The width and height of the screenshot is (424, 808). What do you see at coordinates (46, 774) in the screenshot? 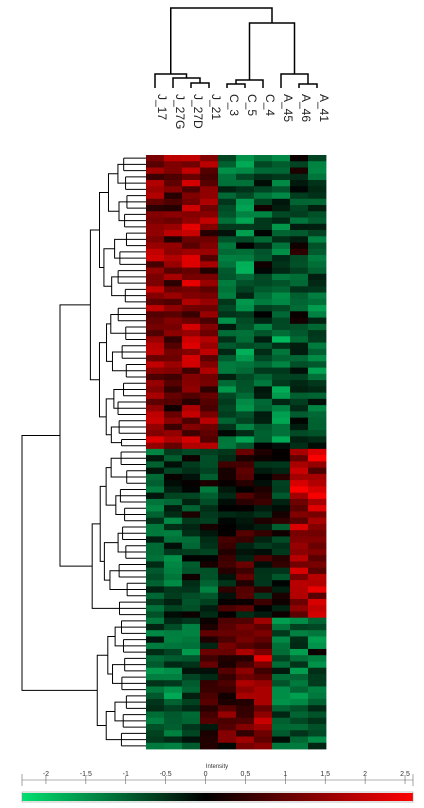
I see `colorbar-tick-label: -2` at bounding box center [46, 774].